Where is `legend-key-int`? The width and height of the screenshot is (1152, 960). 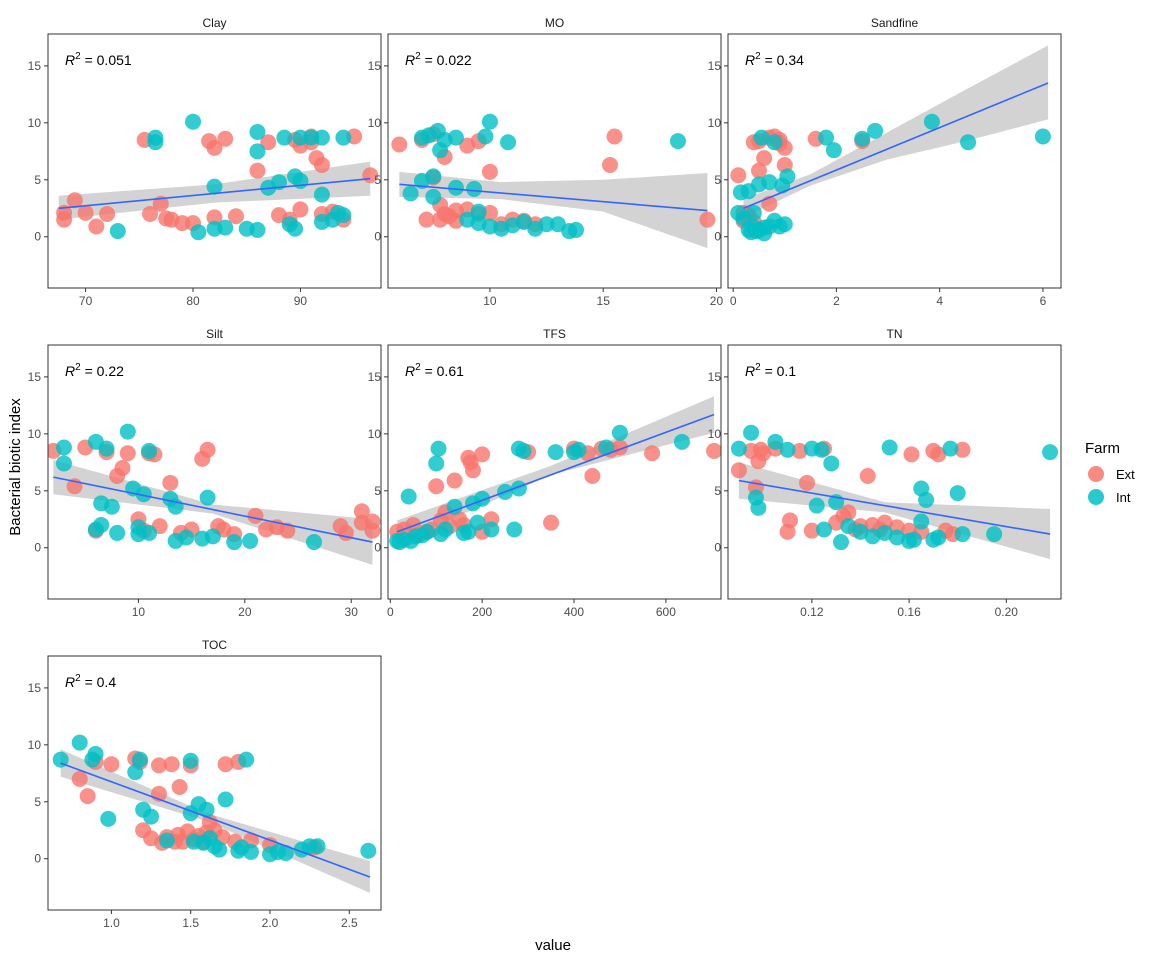
legend-key-int is located at coordinates (1096, 497).